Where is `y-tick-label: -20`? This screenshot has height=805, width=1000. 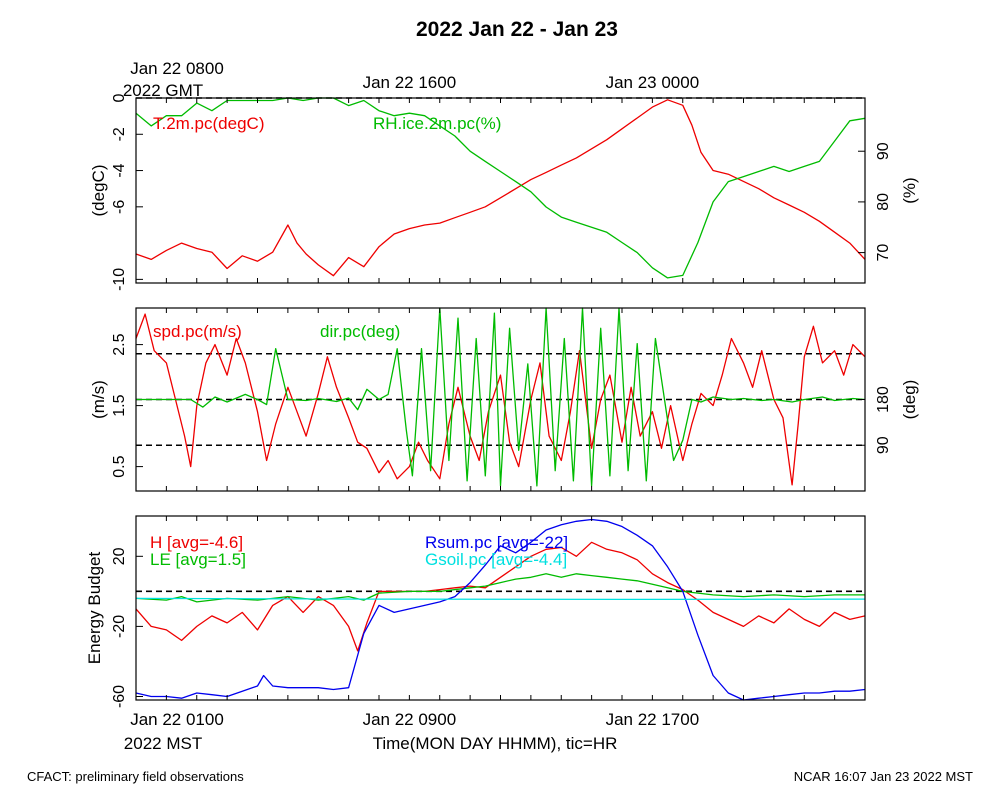
y-tick-label: -20 is located at coordinates (119, 626).